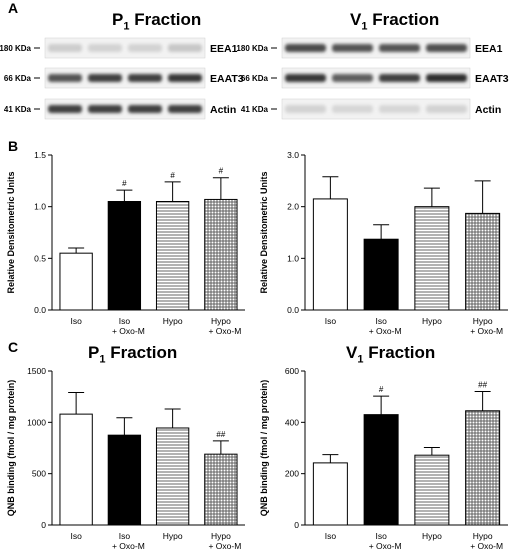 The height and width of the screenshot is (552, 512). I want to click on chart-title-v1: V1 Fraction, so click(391, 354).